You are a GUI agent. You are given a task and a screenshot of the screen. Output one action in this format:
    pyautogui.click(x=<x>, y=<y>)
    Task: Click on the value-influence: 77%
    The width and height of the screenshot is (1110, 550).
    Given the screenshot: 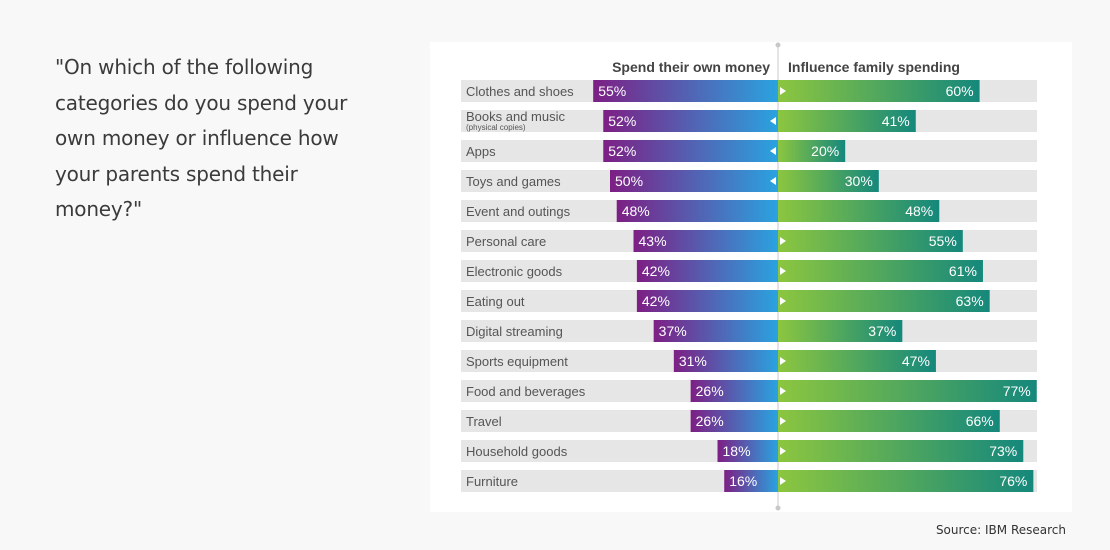 What is the action you would take?
    pyautogui.click(x=1017, y=391)
    